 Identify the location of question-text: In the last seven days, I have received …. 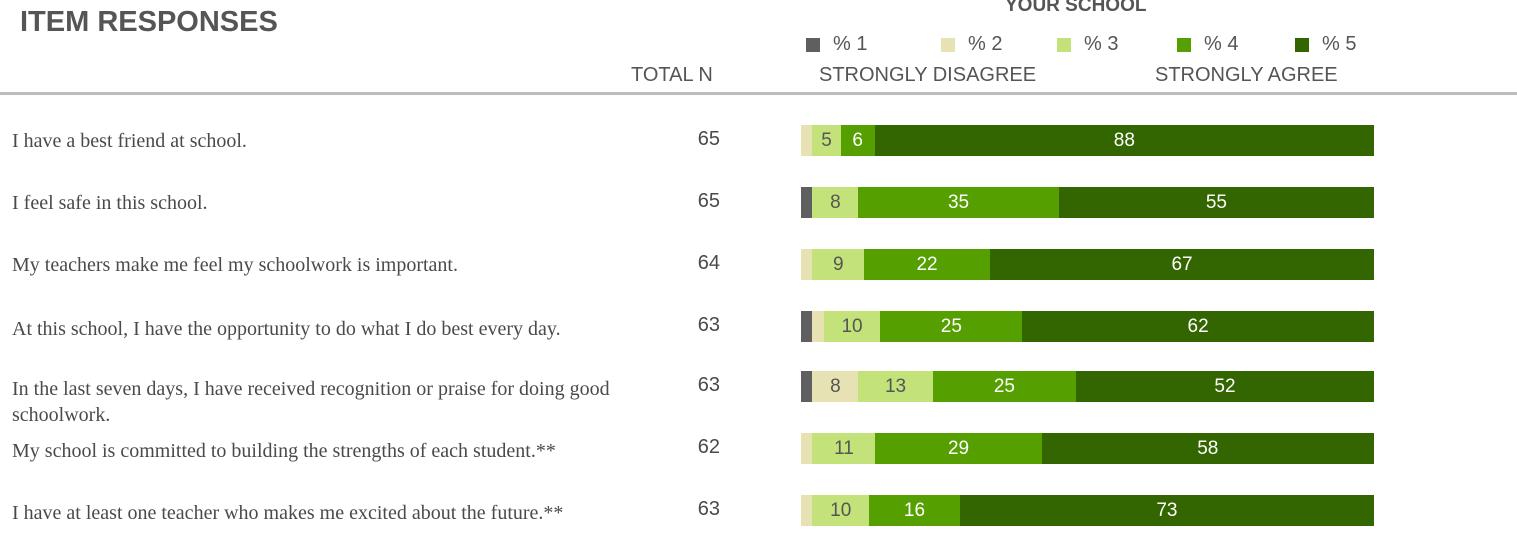
(311, 402).